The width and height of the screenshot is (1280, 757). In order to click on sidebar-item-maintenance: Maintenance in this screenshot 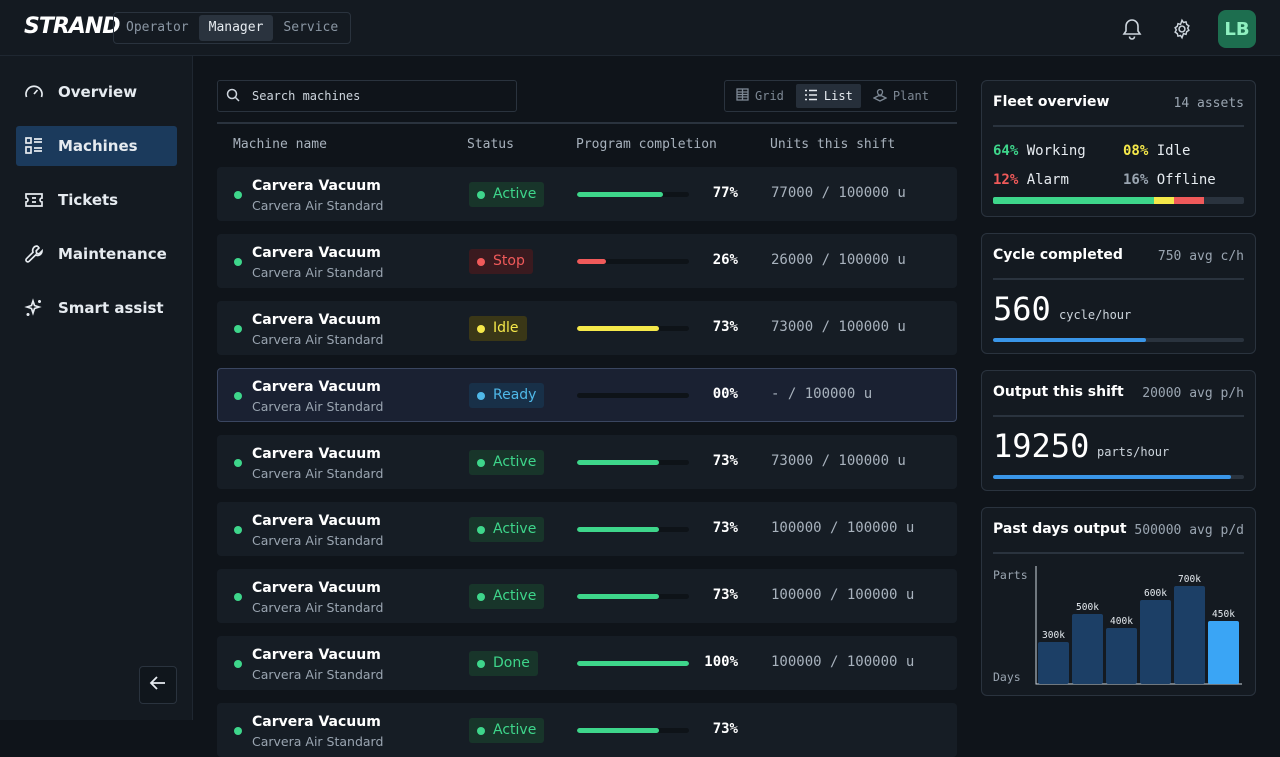, I will do `click(96, 254)`.